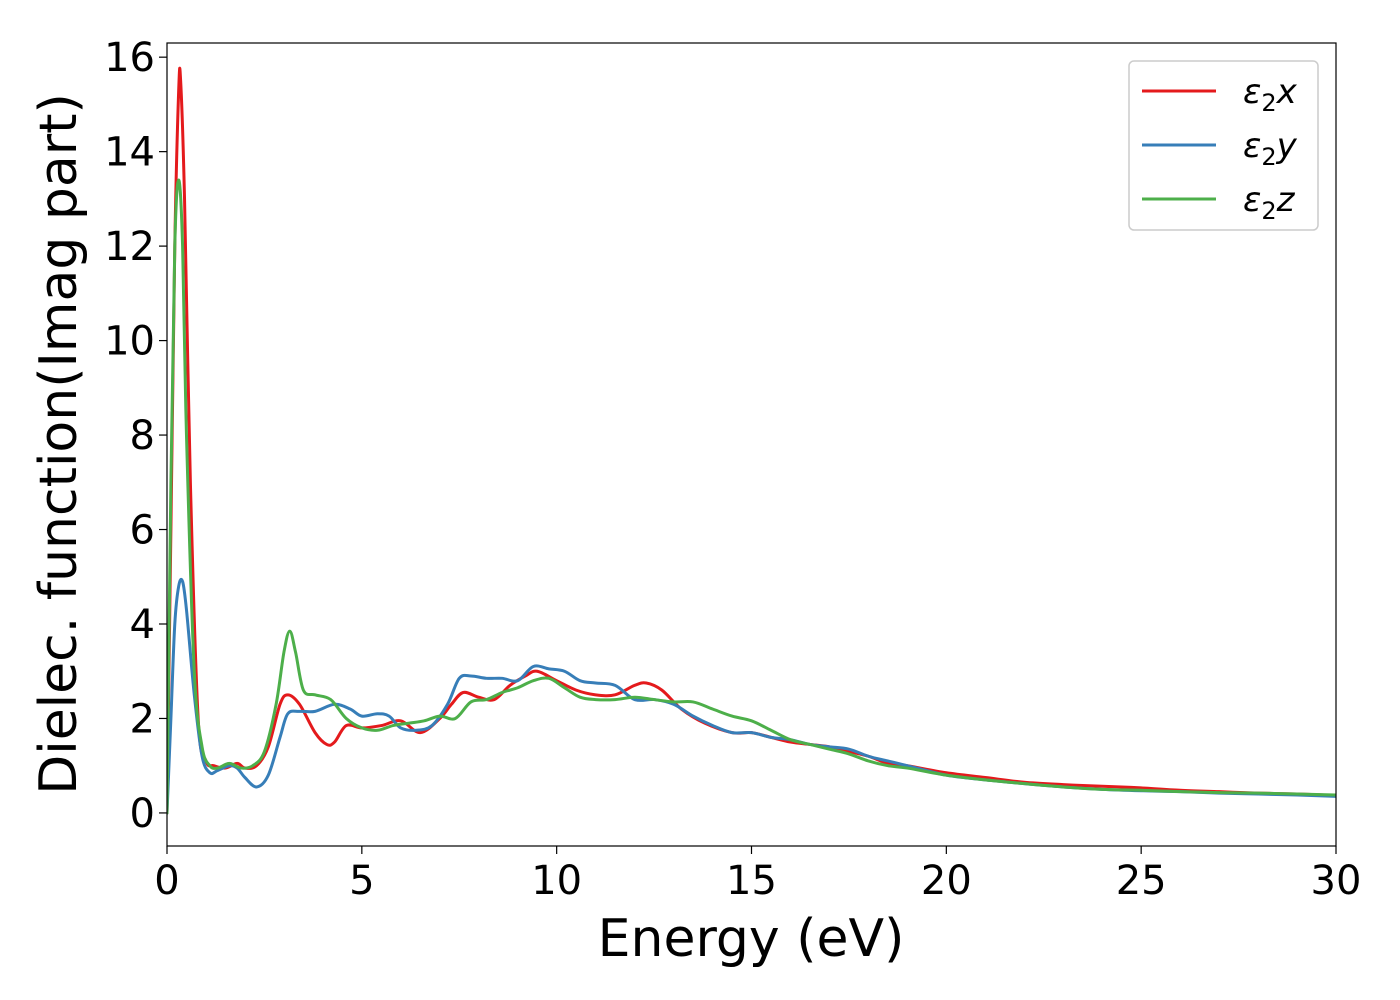 The height and width of the screenshot is (1000, 1400). I want to click on y-axis-title: Dielec. function(Imag part), so click(59, 444).